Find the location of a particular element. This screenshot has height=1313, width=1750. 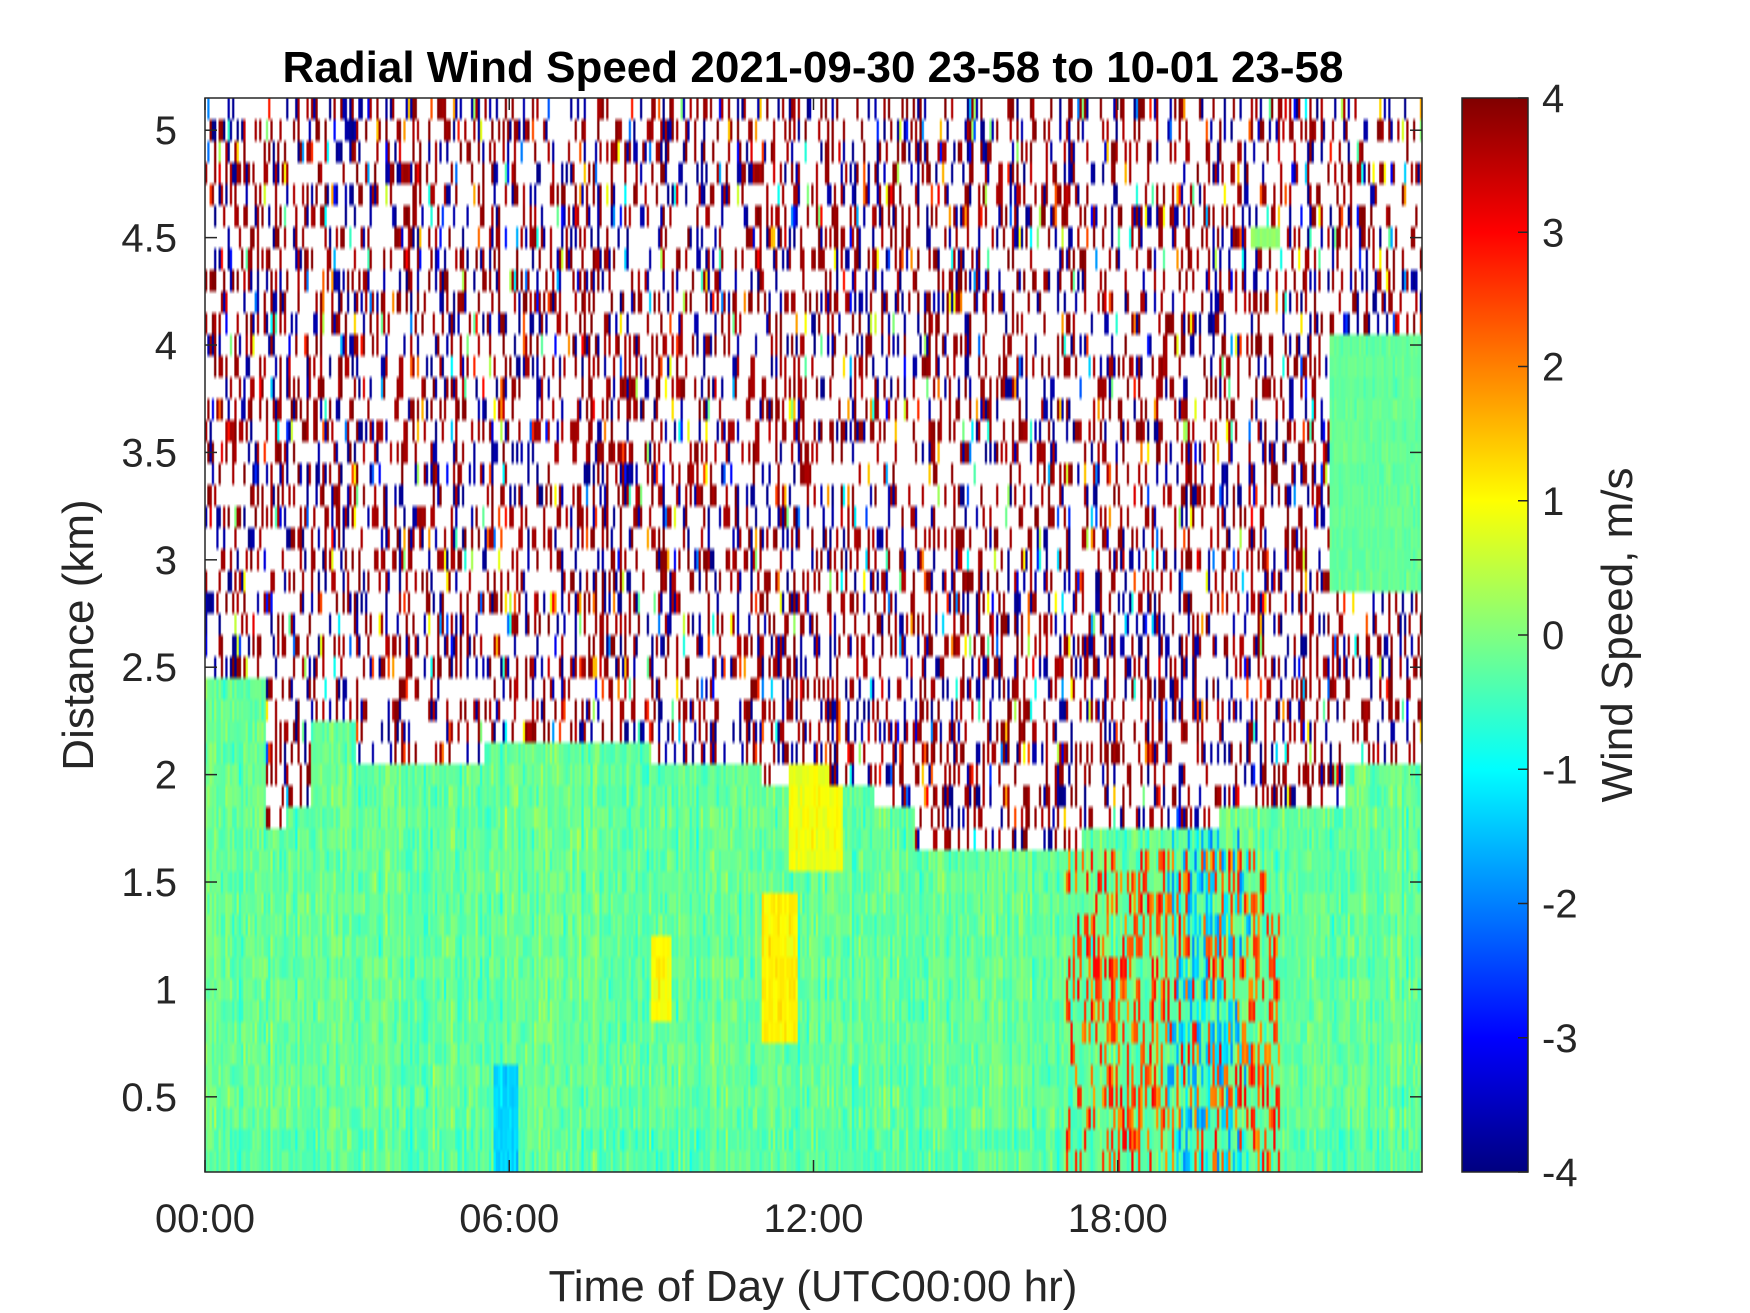

colorbar-tick-label: -2 is located at coordinates (1560, 905).